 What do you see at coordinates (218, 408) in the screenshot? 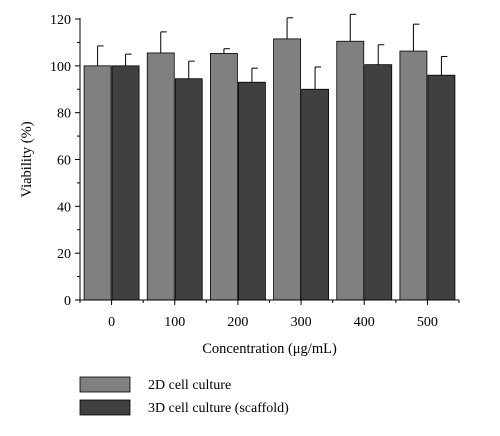
I see `legend-label-3d: 3D cell culture (scaffold)` at bounding box center [218, 408].